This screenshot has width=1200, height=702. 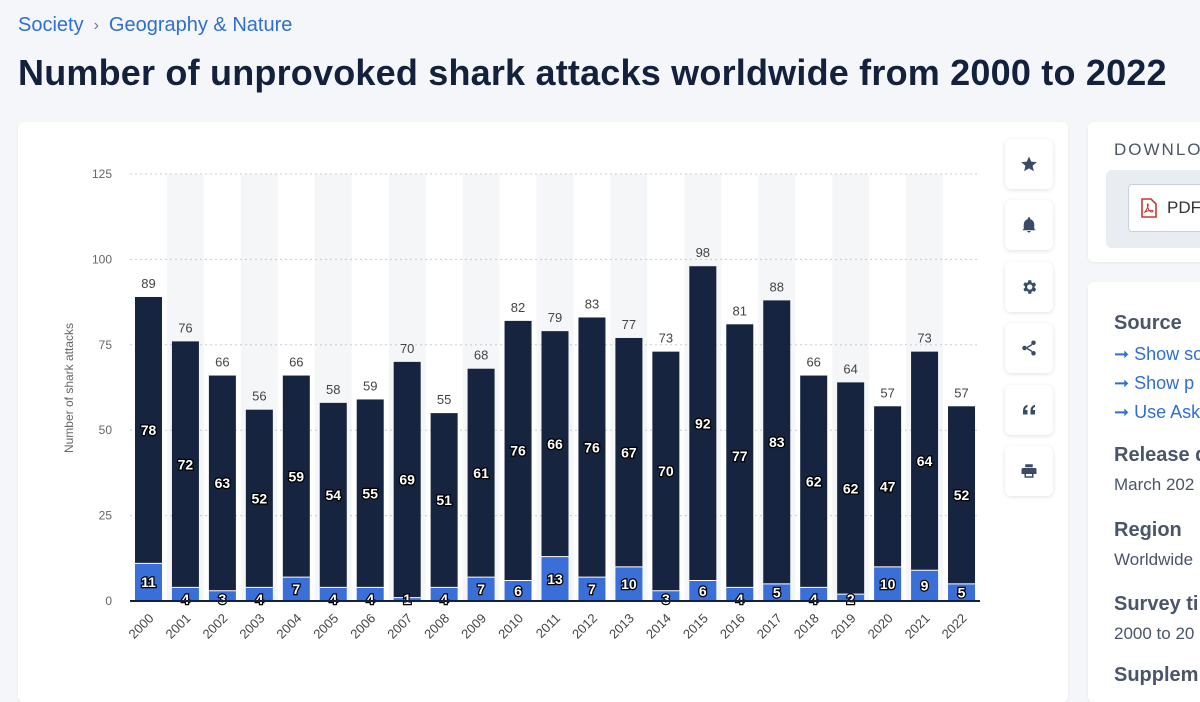 What do you see at coordinates (106, 516) in the screenshot?
I see `y-tick-label: 25` at bounding box center [106, 516].